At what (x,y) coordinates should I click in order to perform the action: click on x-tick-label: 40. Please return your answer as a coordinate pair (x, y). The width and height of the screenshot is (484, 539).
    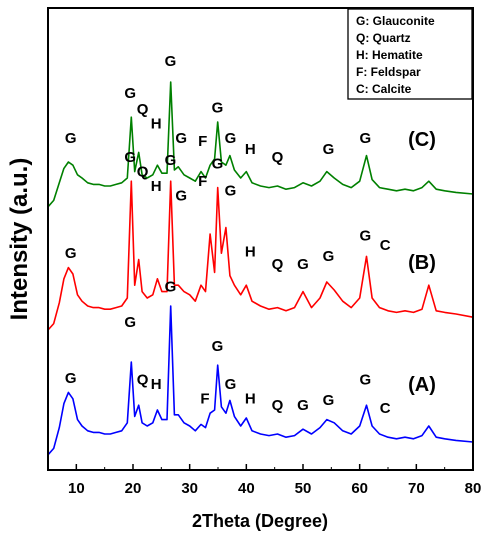
    Looking at the image, I should click on (246, 488).